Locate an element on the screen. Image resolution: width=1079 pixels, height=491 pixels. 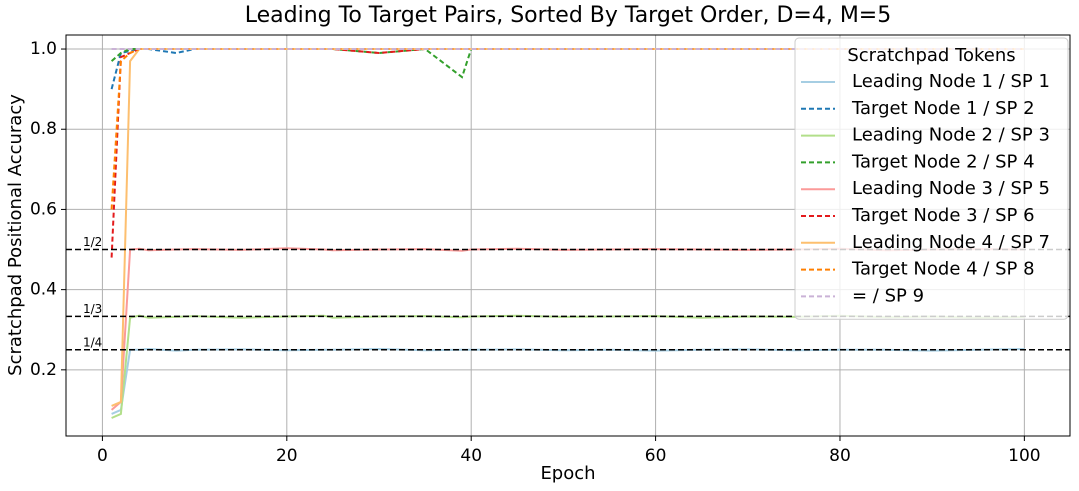
x-tick-label: 80 is located at coordinates (840, 456).